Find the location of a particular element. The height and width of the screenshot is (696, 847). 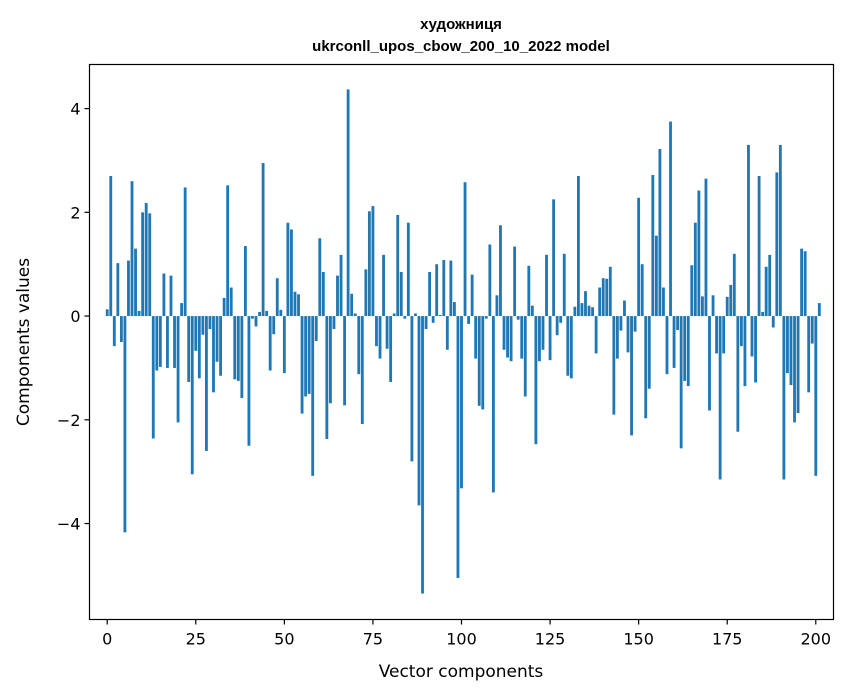

y-axis-label: Components values is located at coordinates (24, 342).